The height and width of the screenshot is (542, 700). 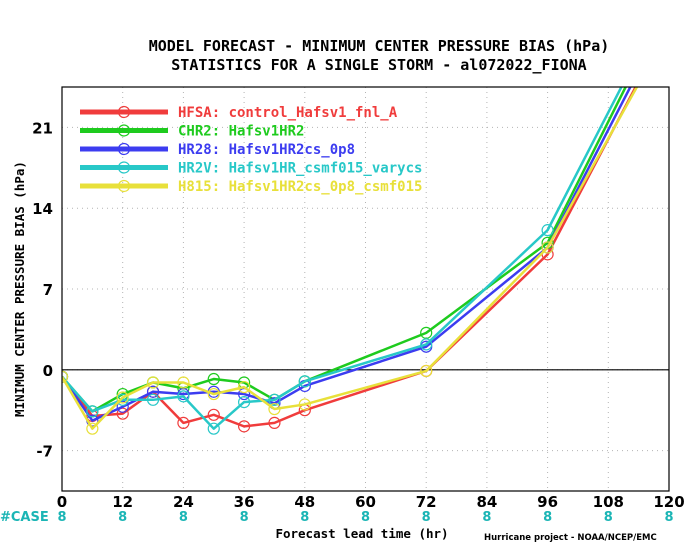 I want to click on case-count-row: 8 8 8 8 8 8 8 8 8 8 8, so click(x=365, y=517).